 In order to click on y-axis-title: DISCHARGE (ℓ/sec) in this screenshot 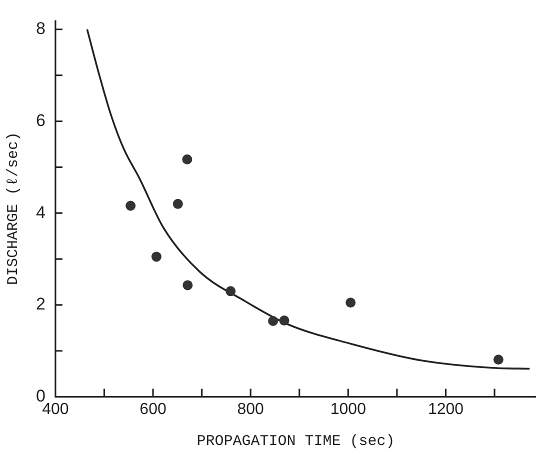, I will do `click(13, 209)`.